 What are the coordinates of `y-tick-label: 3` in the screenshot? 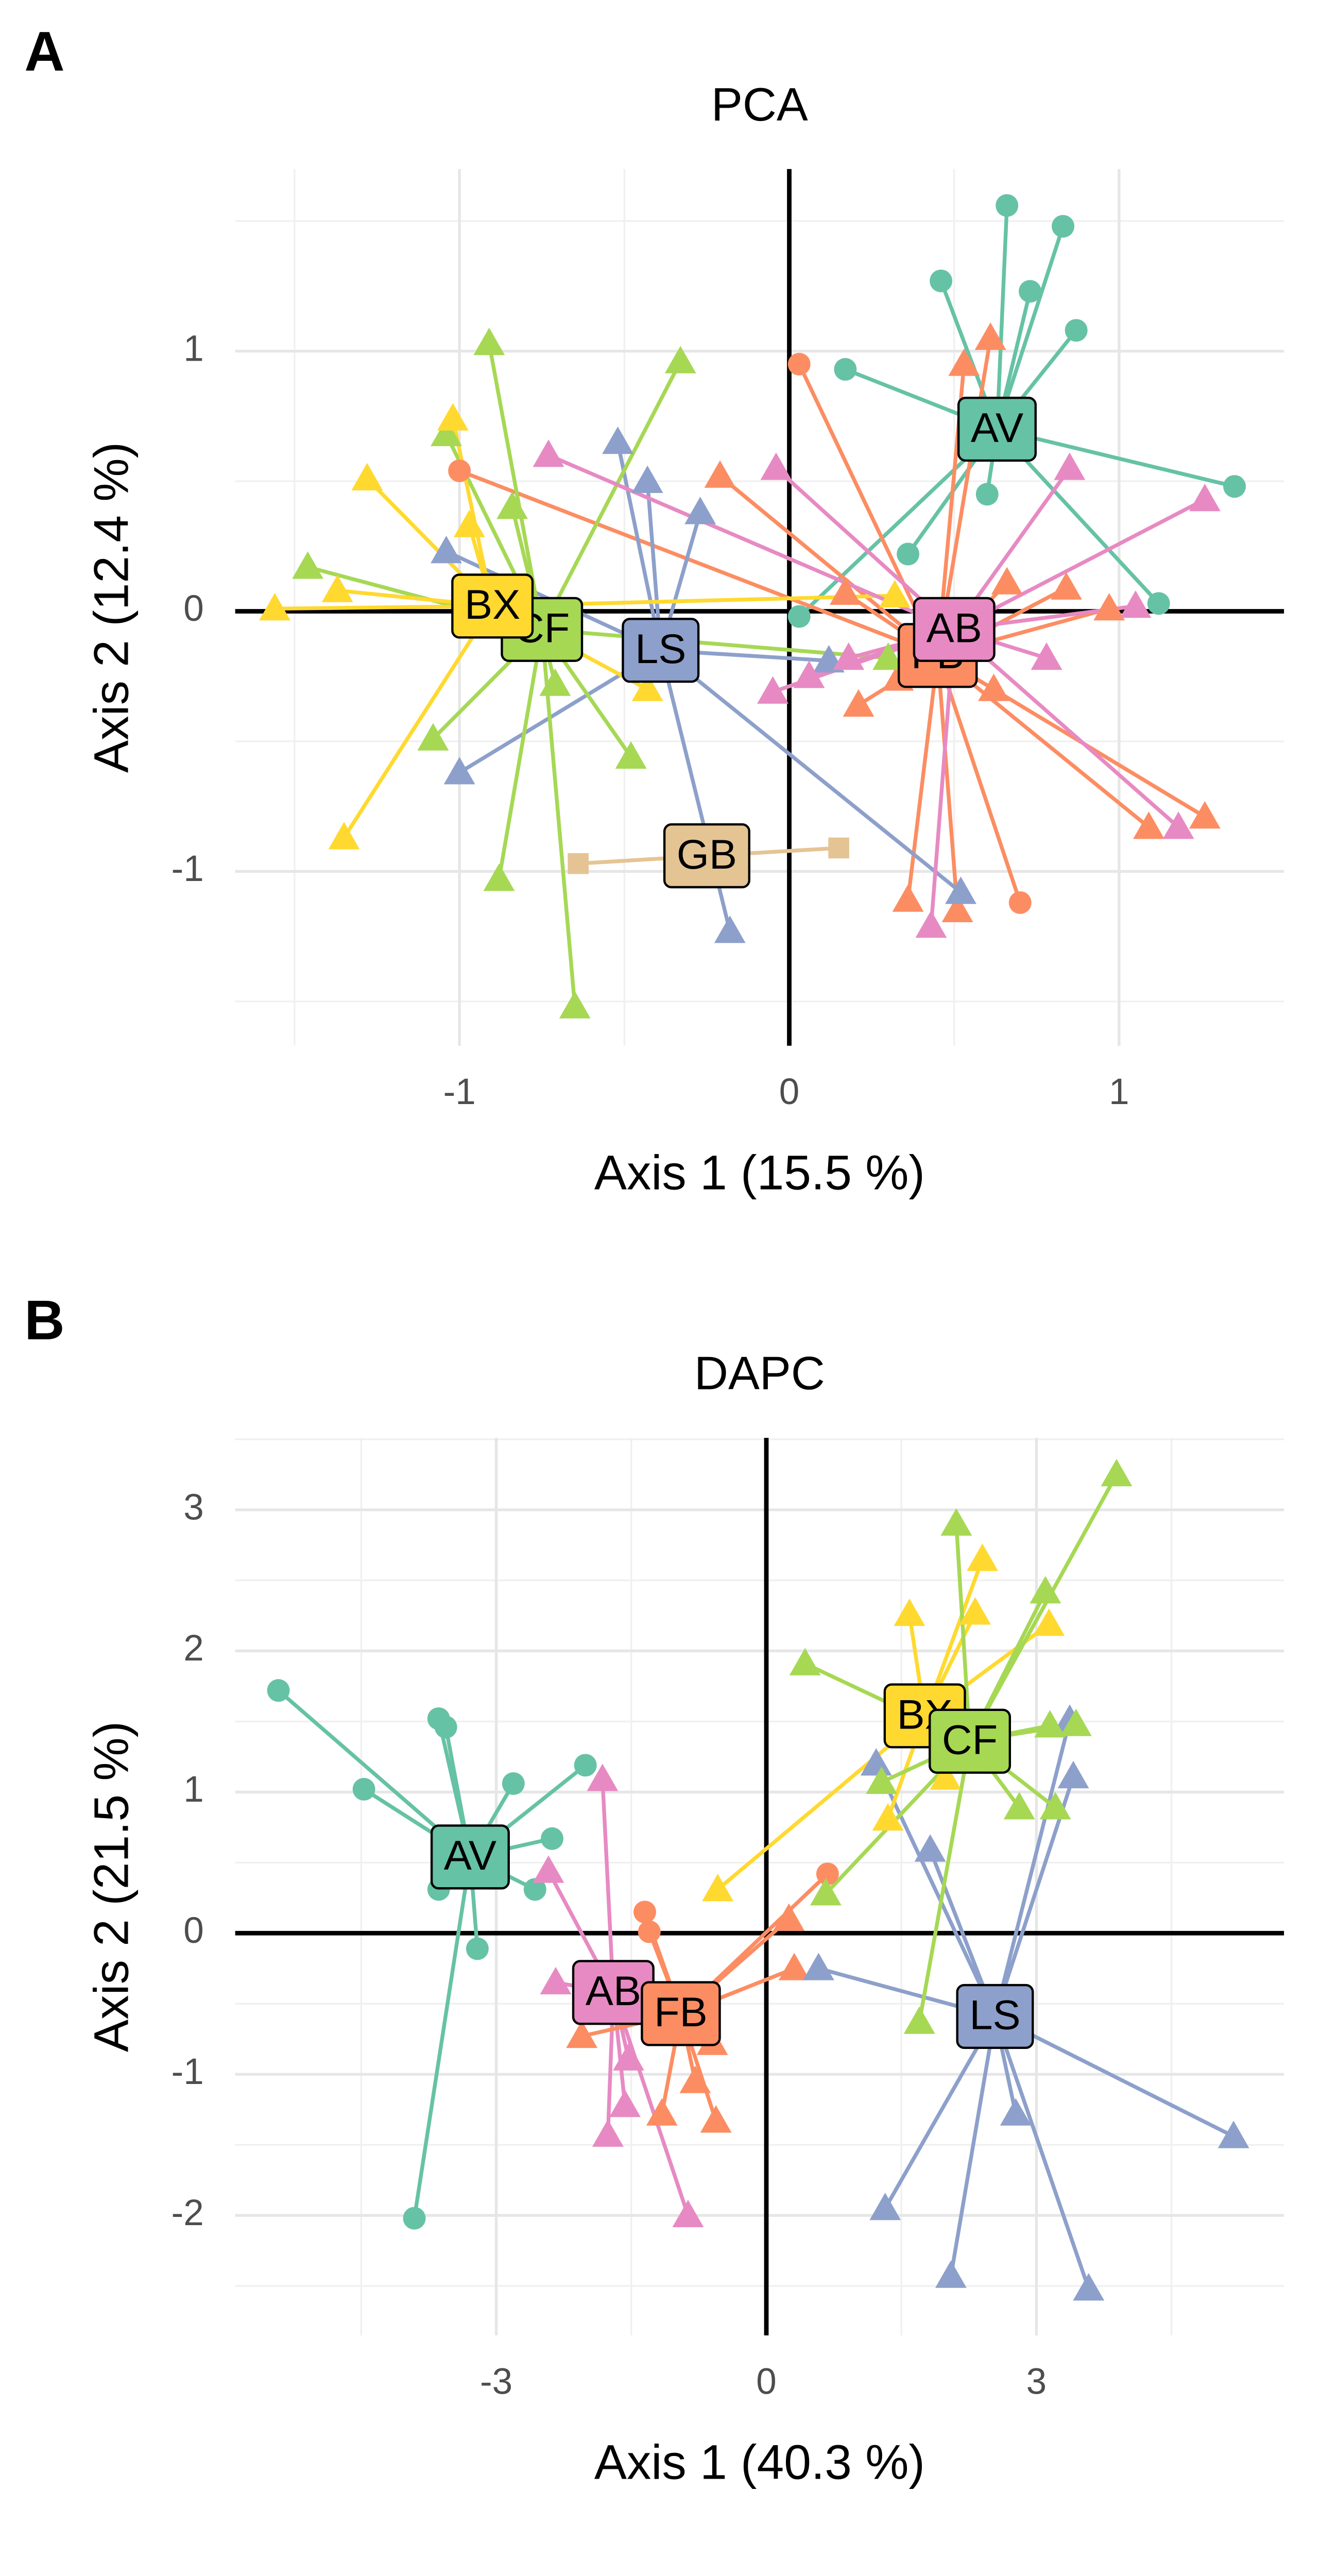 It's located at (193, 1508).